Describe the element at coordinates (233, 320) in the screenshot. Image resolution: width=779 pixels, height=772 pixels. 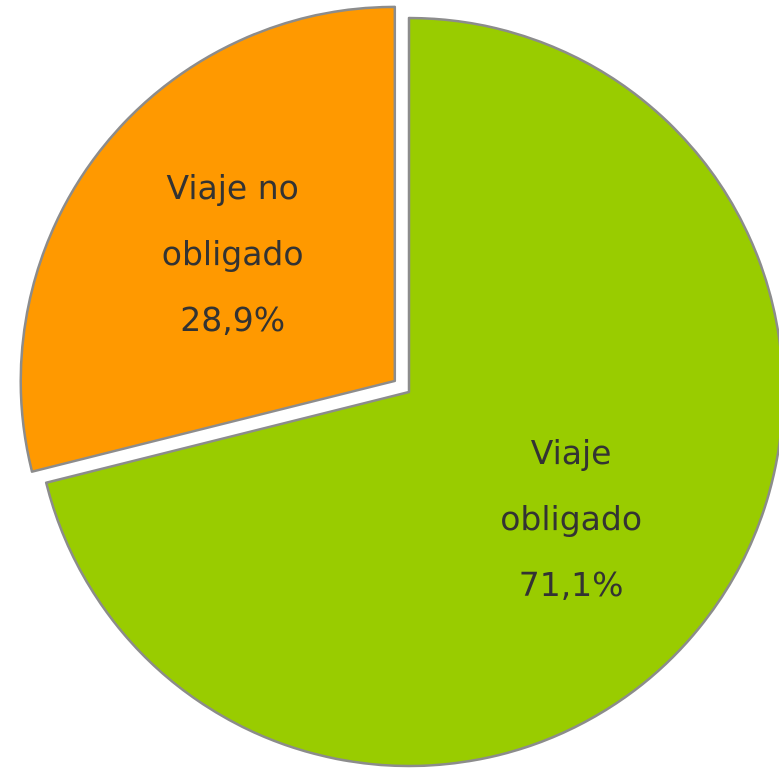
I see `value-label: 28,9%` at that location.